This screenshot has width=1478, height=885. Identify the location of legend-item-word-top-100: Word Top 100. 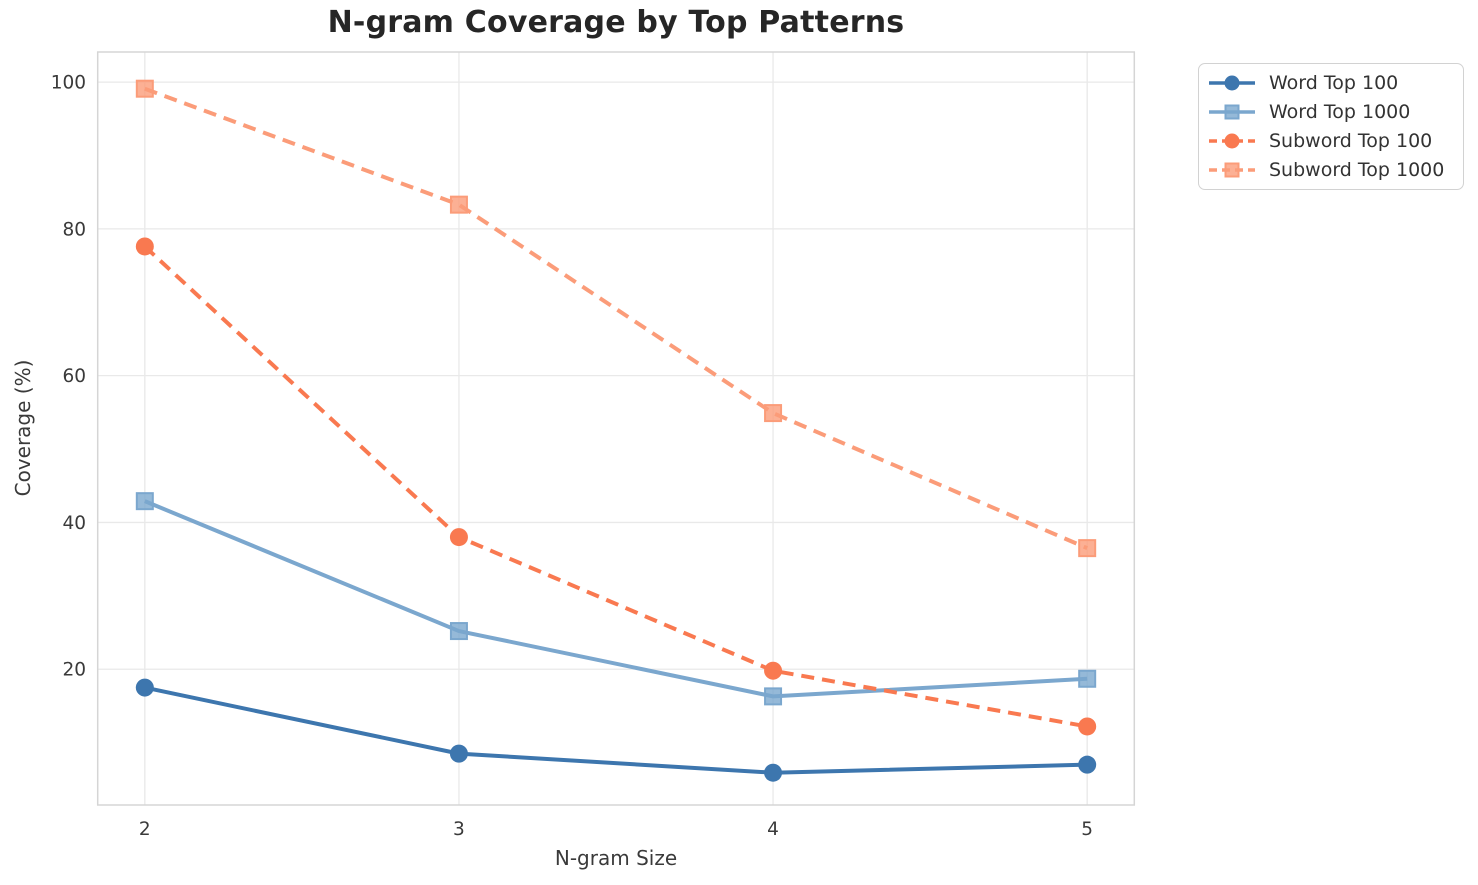
(1331, 83).